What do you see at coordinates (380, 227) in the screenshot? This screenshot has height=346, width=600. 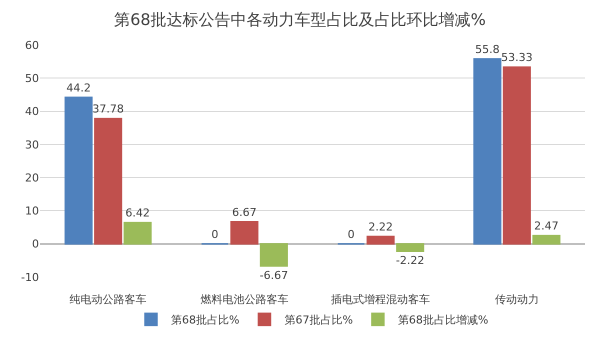 I see `data-label: 2.22` at bounding box center [380, 227].